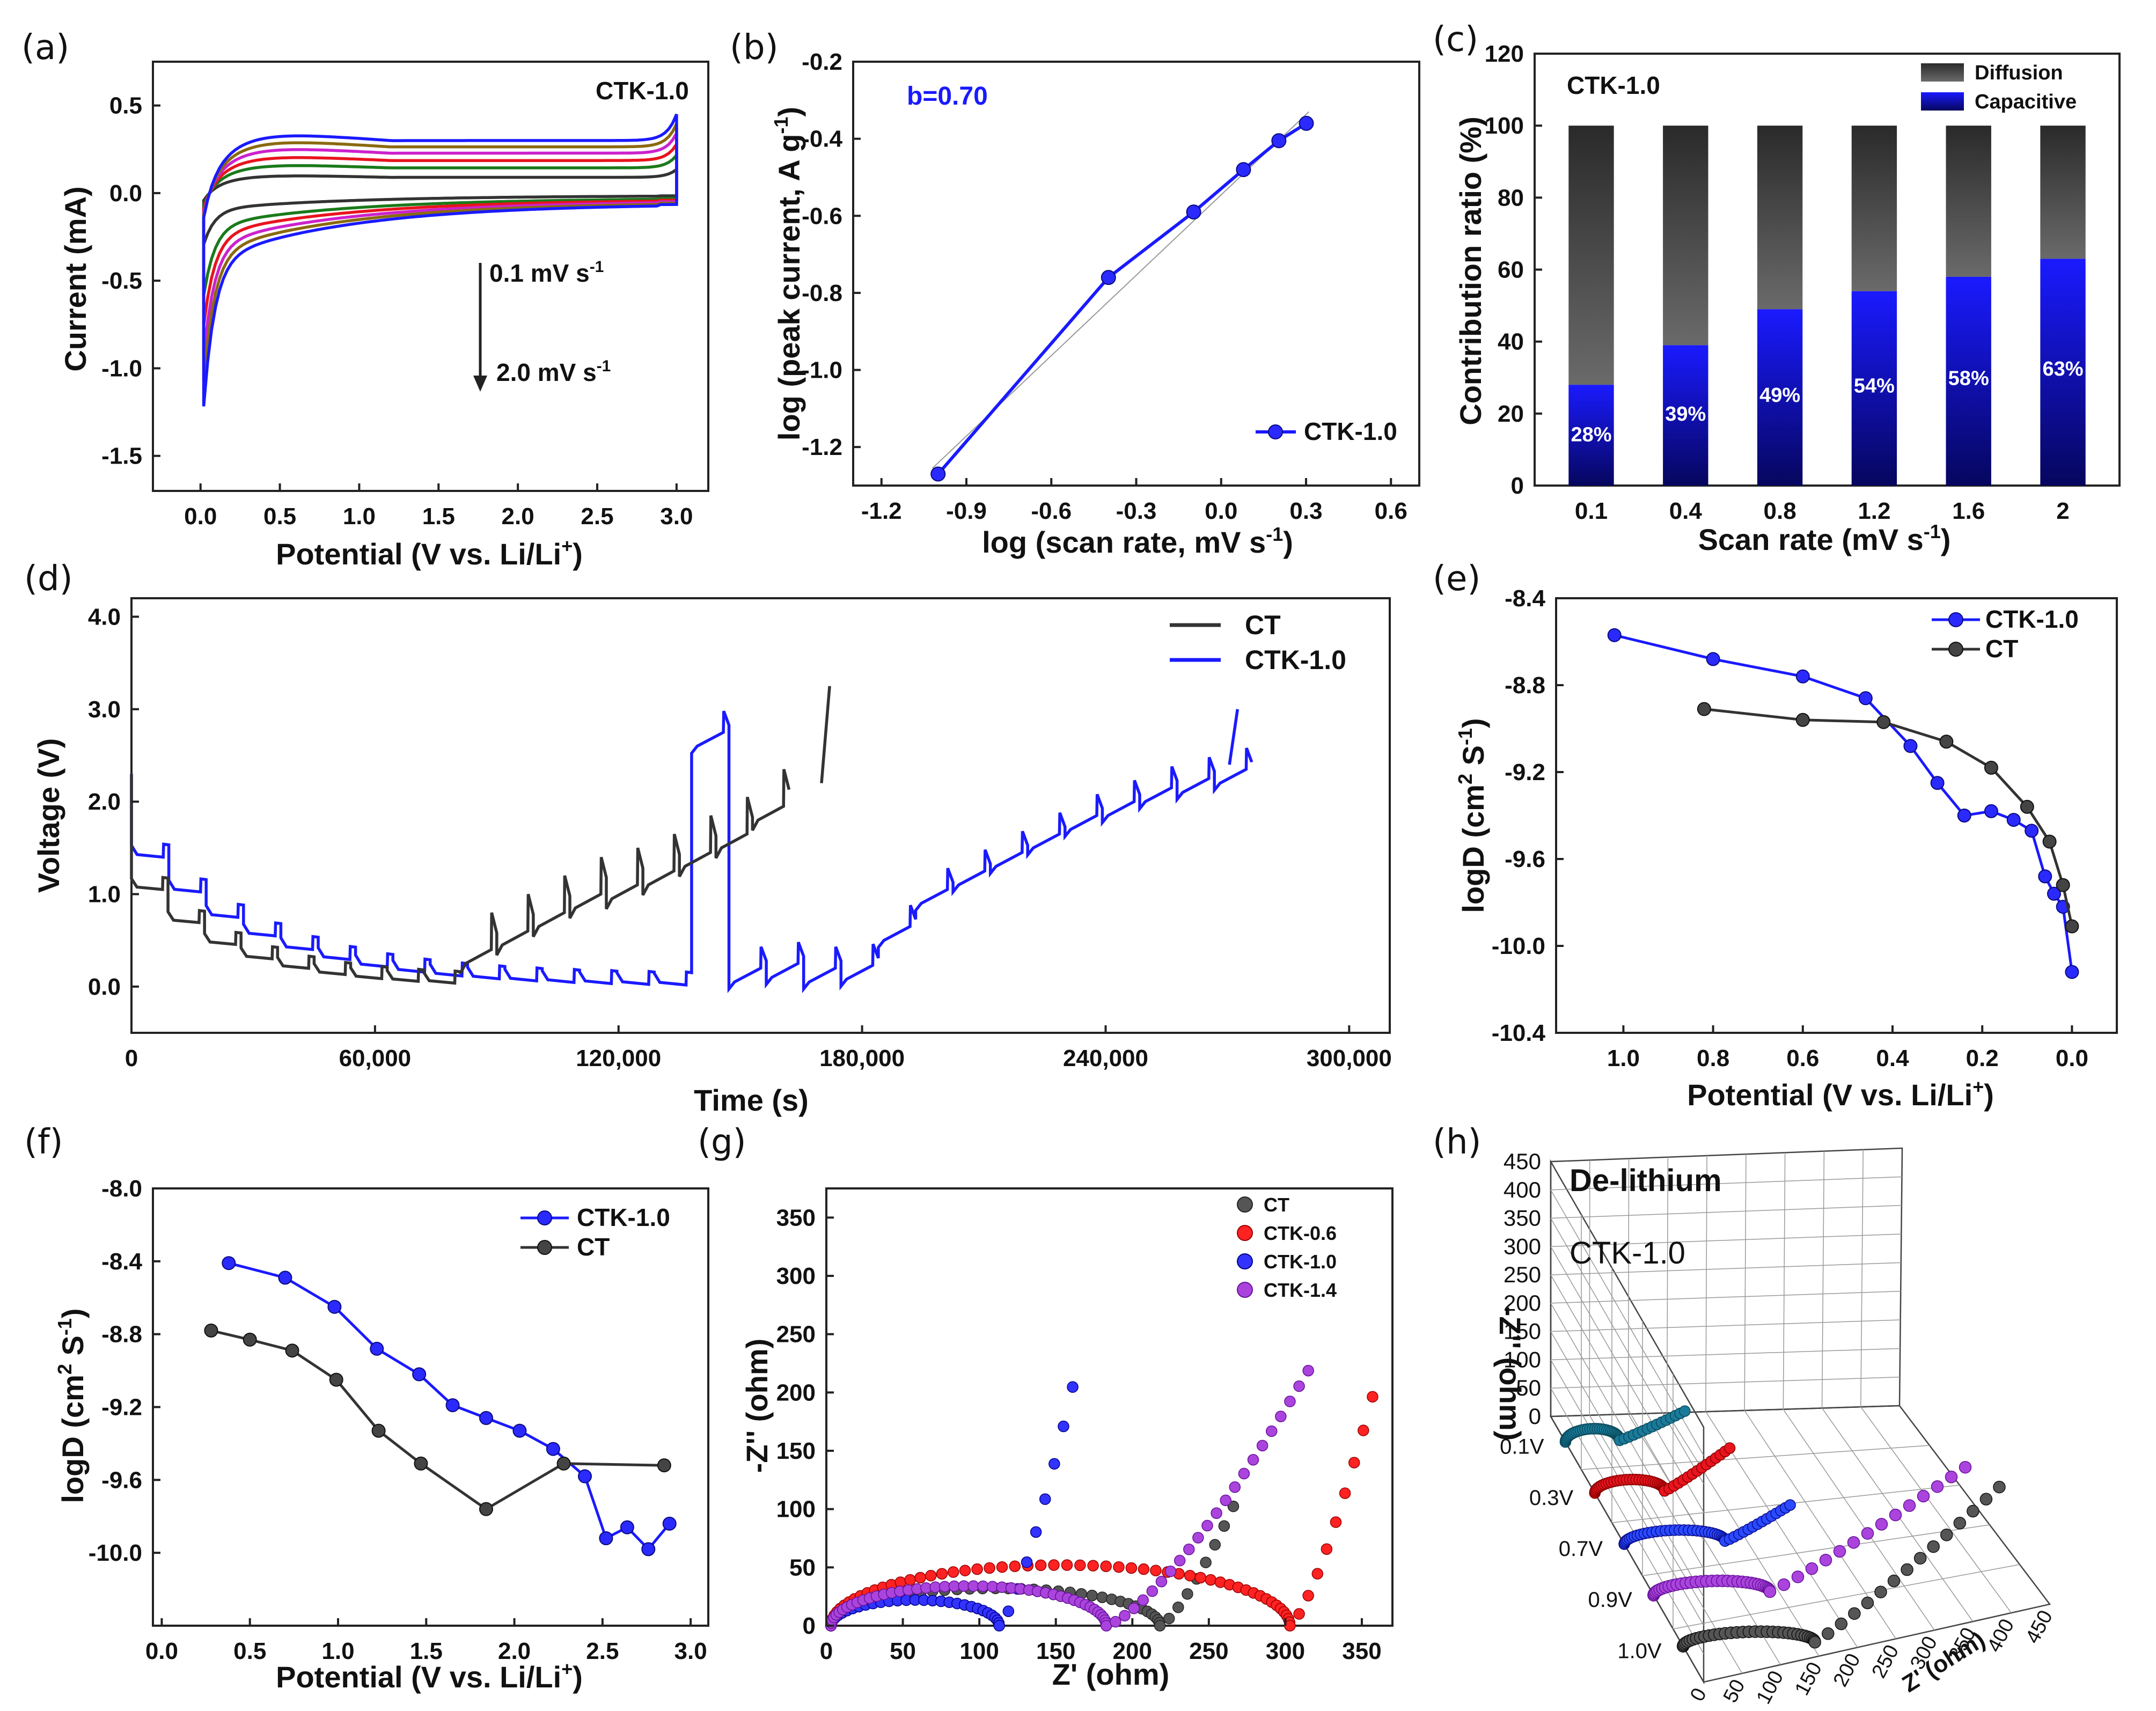 This screenshot has height=1711, width=2156. Describe the element at coordinates (1101, 1498) in the screenshot. I see `panel-g-plot` at that location.